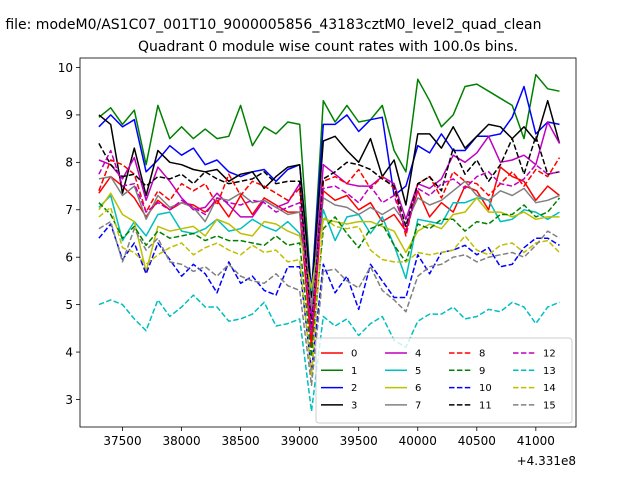 The image size is (640, 480). I want to click on y-tick-label: 8, so click(69, 163).